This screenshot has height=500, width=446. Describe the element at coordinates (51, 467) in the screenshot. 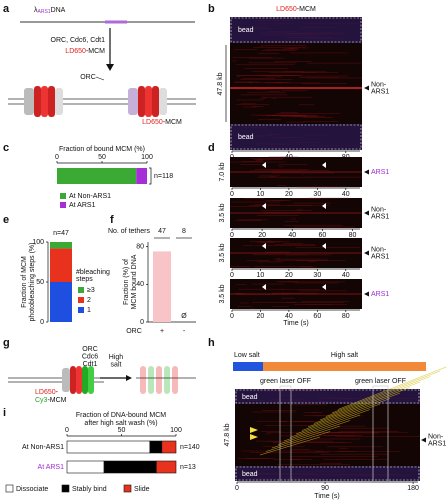

I see `category-label: At ARS1` at that location.